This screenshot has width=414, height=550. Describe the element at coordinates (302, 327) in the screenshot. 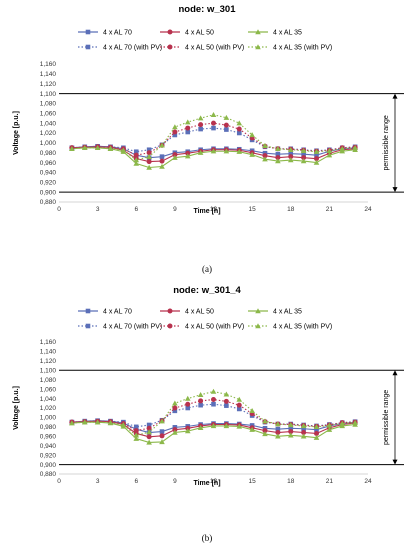

I see `legend-label: 4 x AL 35 (with PV)` at that location.